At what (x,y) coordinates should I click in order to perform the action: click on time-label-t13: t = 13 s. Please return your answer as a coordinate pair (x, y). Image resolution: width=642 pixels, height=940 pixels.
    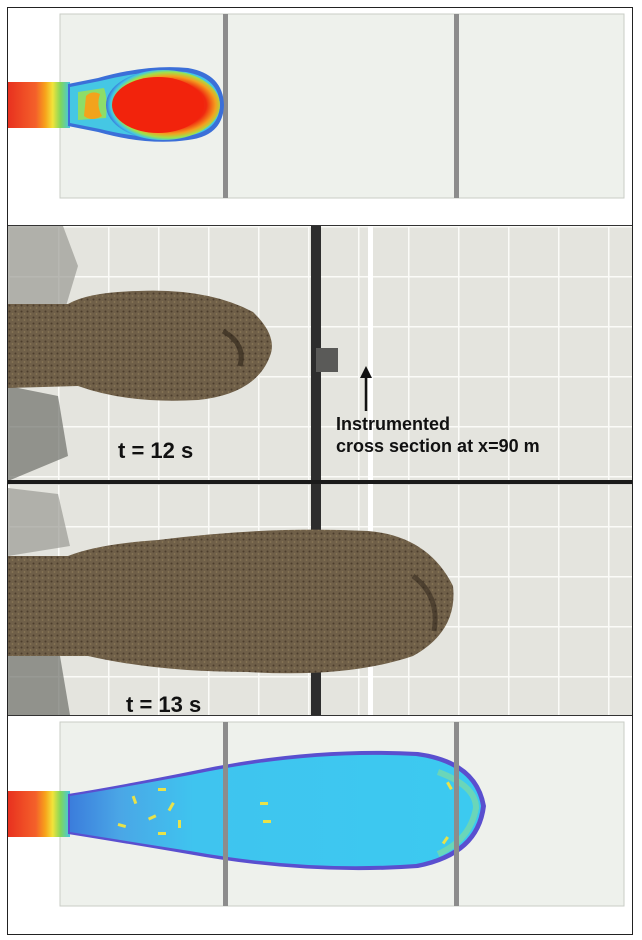
    Looking at the image, I should click on (164, 704).